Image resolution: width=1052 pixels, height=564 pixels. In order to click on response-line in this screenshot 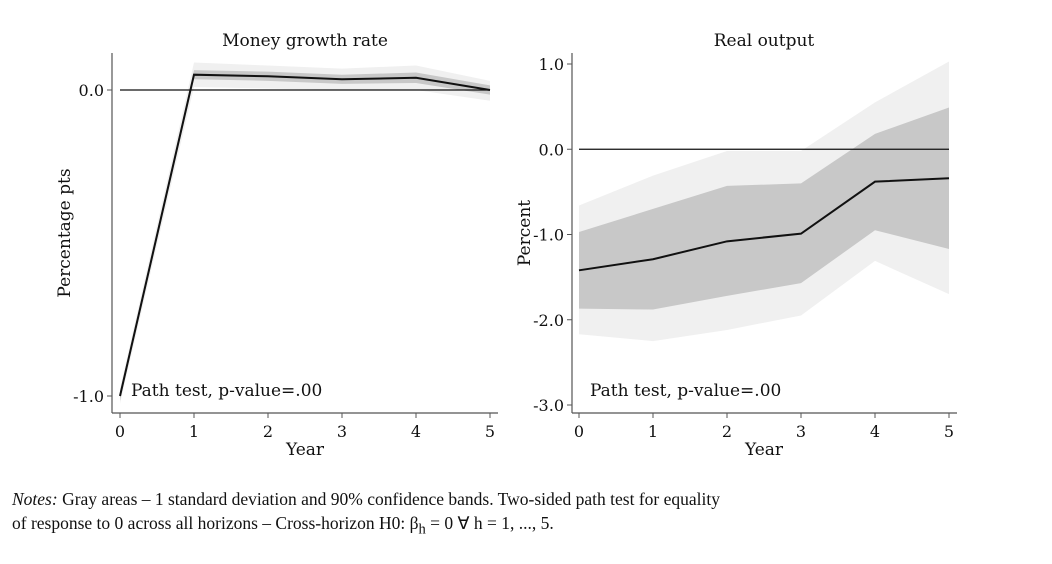, I will do `click(764, 224)`.